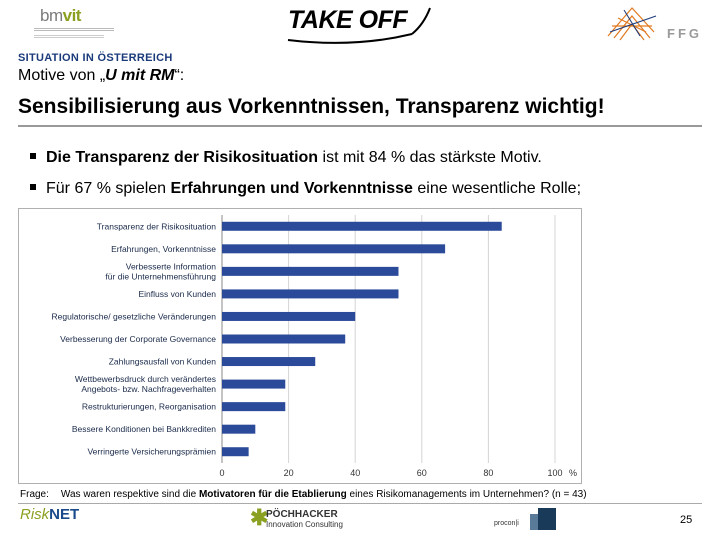  I want to click on bullet-1-rest: ist mit 84 % das stärkste Motiv., so click(430, 157).